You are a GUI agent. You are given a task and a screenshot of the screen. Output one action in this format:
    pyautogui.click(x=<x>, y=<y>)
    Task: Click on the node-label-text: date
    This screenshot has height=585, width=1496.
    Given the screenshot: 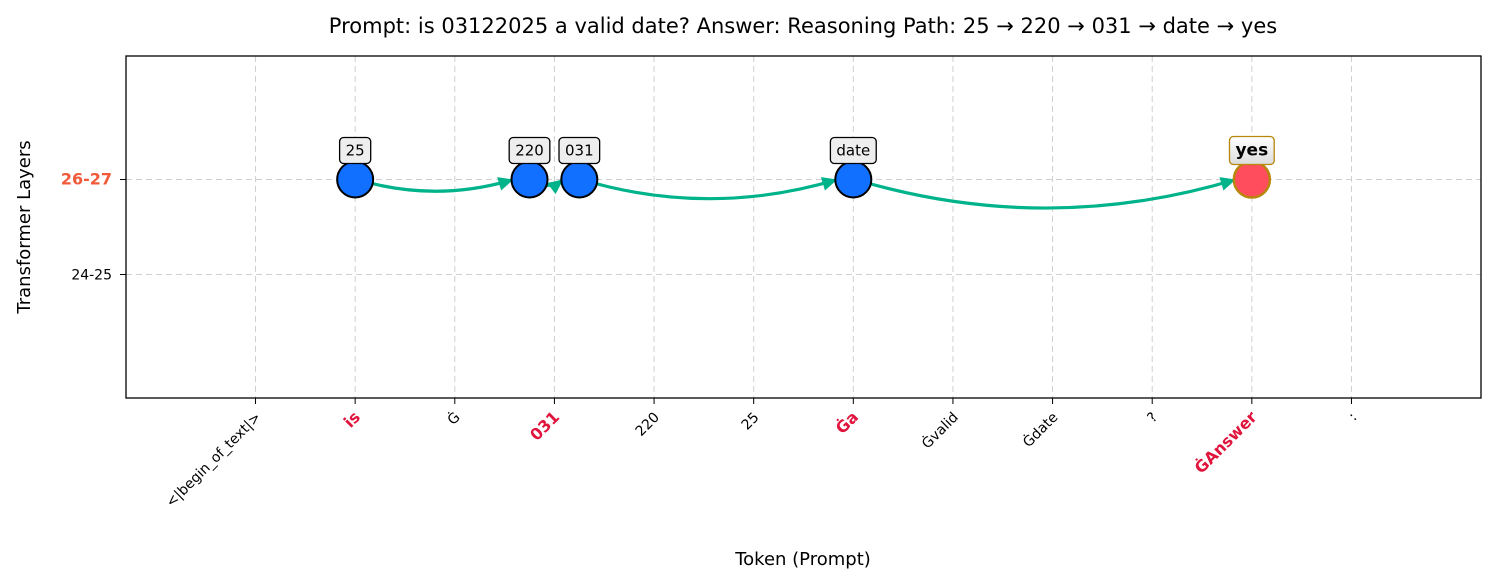 What is the action you would take?
    pyautogui.click(x=853, y=151)
    